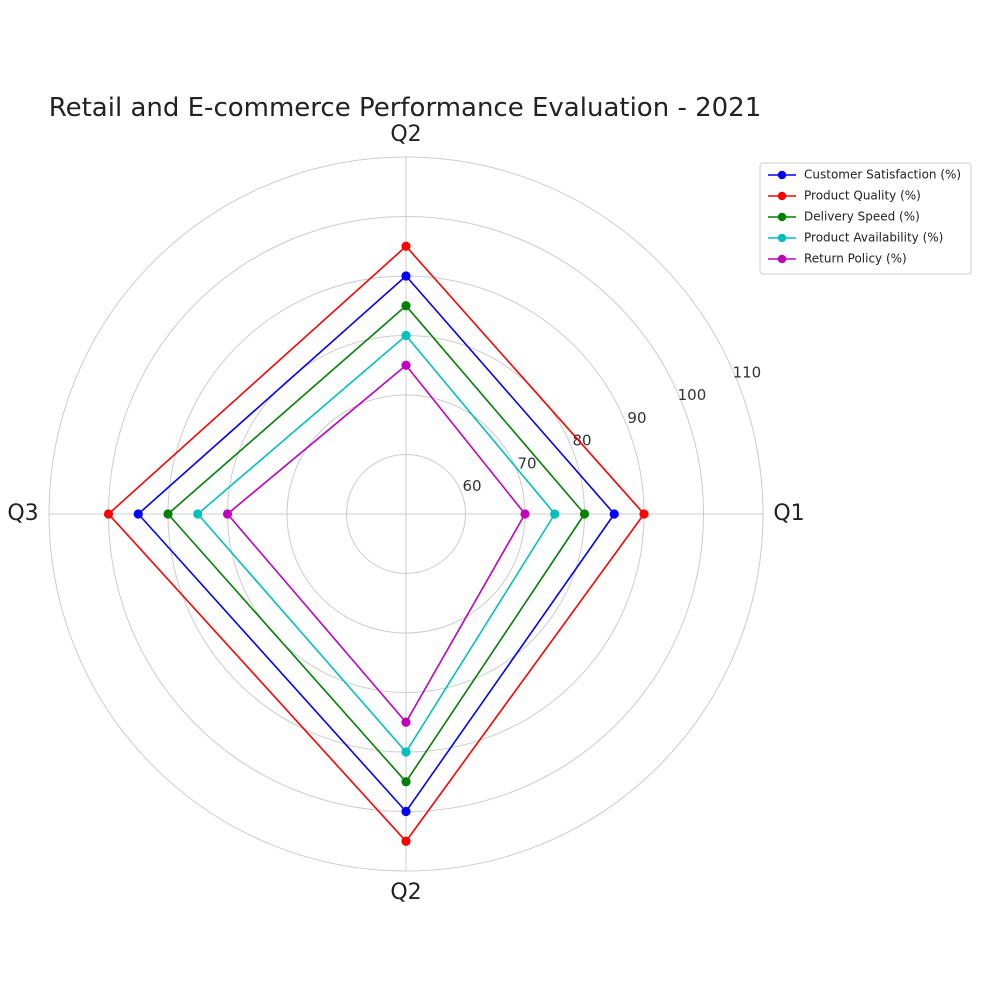 The width and height of the screenshot is (1000, 1000). Describe the element at coordinates (862, 196) in the screenshot. I see `legend-label: Product Quality (%)` at that location.